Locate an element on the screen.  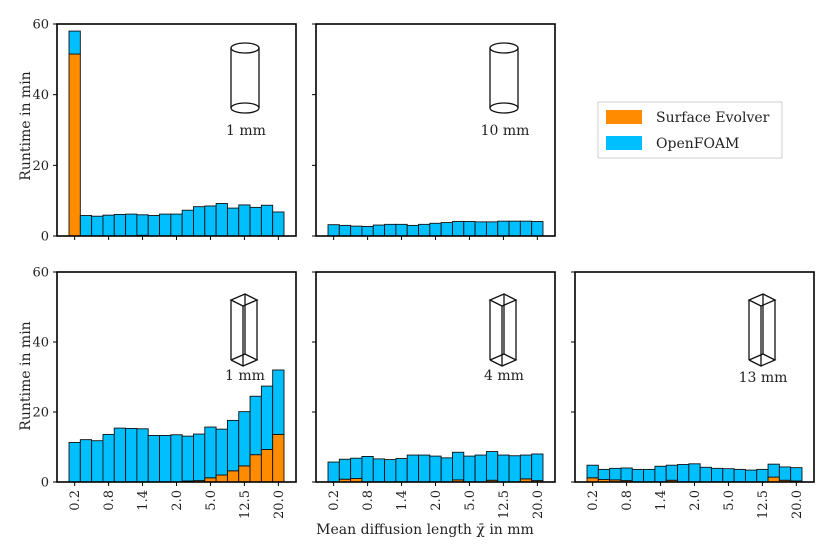
x-axis-label: Mean diffusion length χ̄ in mm is located at coordinates (425, 530).